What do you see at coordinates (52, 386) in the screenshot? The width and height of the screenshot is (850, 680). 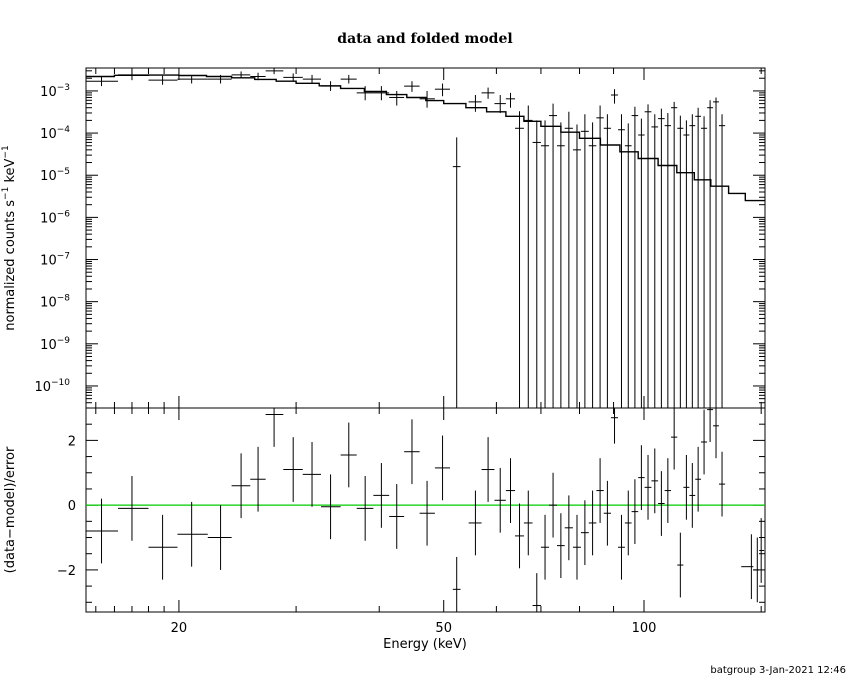 I see `y-tick-label: 10⁻¹⁰` at bounding box center [52, 386].